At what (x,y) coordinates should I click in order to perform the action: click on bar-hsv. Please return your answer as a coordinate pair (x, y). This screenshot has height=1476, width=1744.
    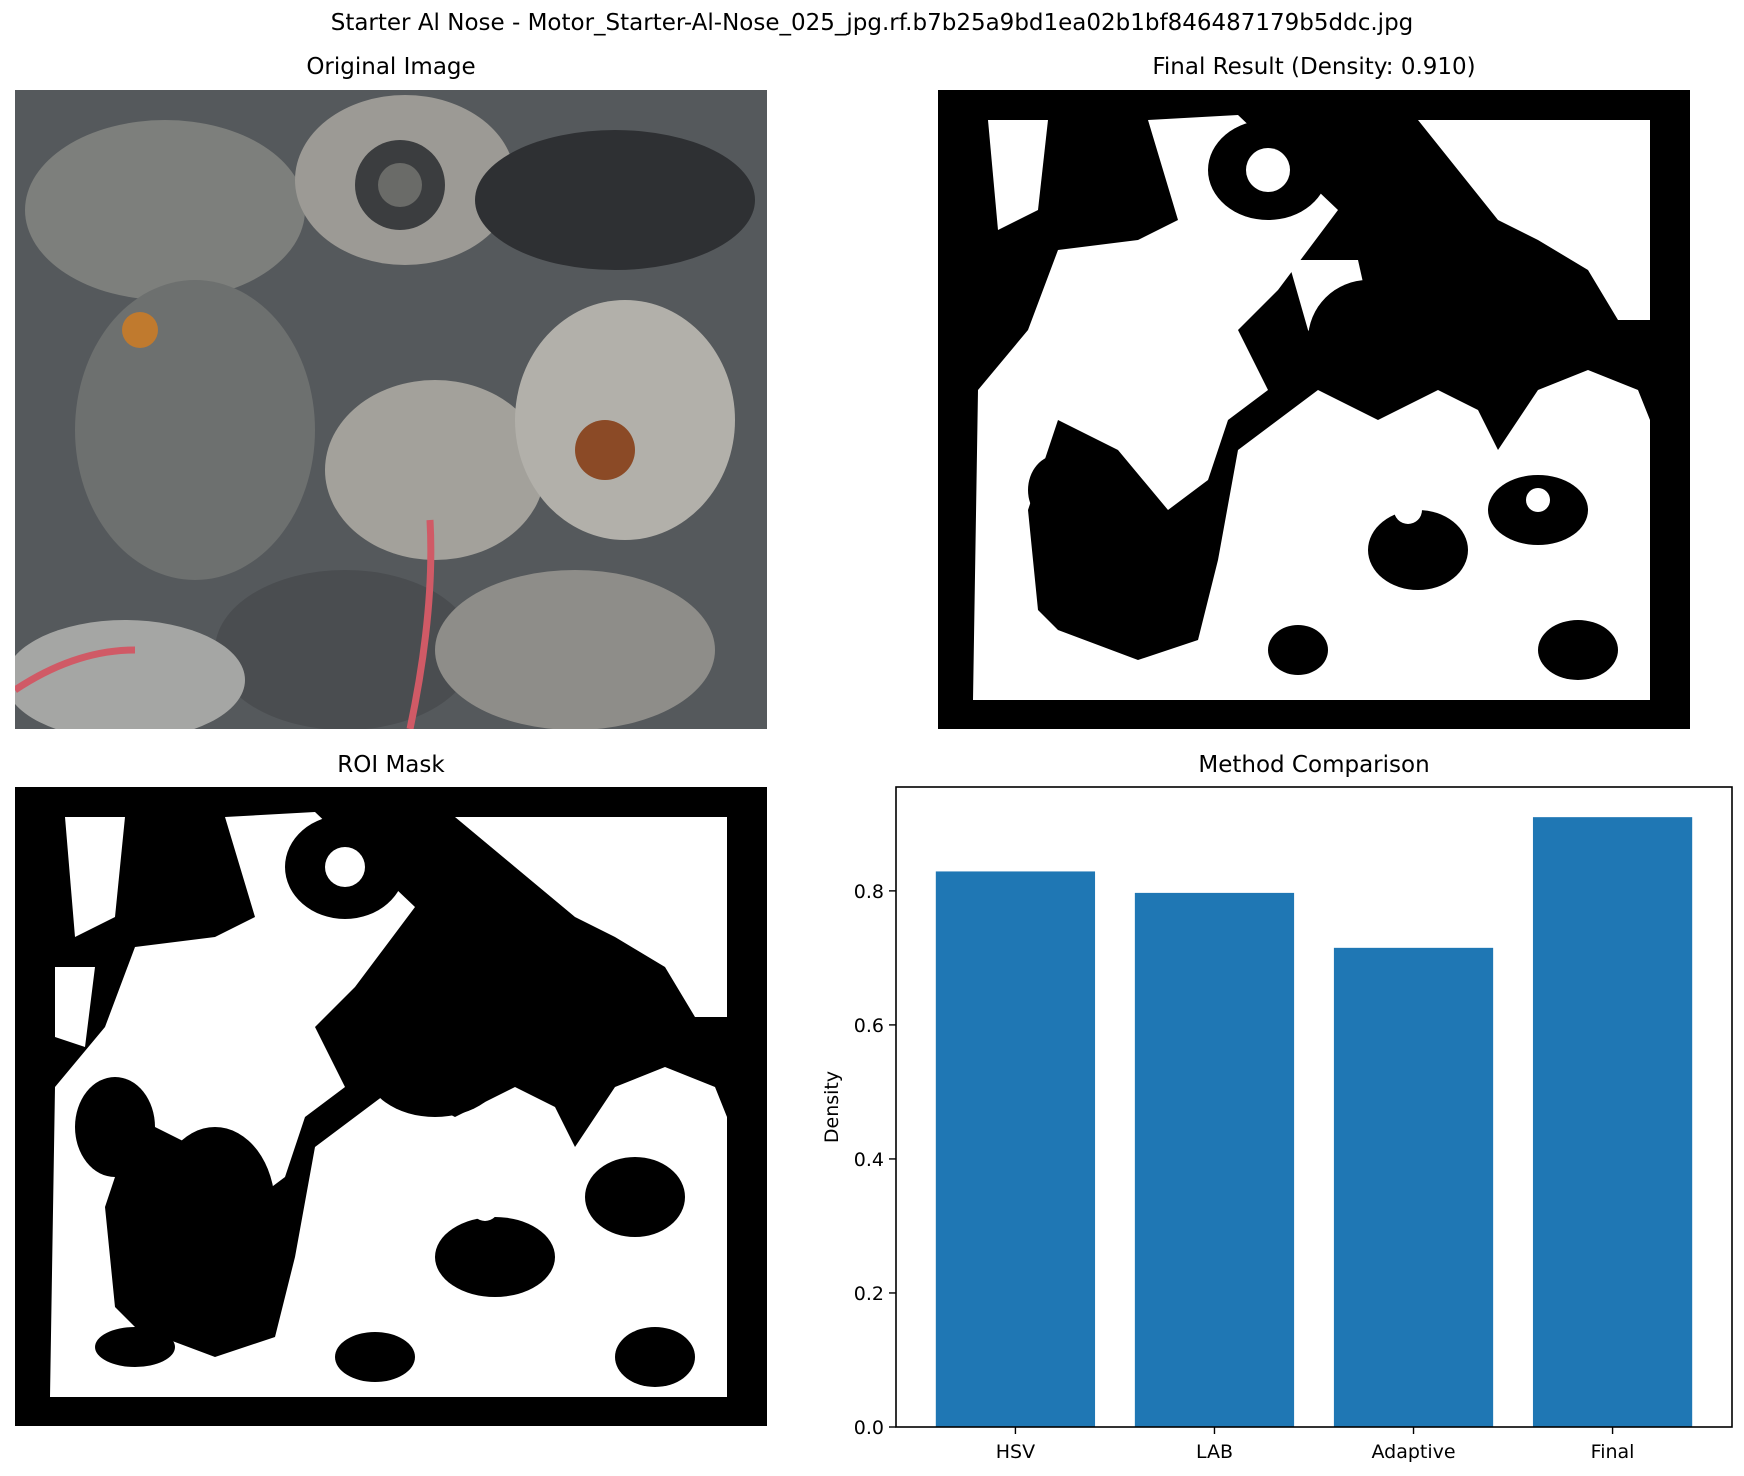
    Looking at the image, I should click on (1015, 1149).